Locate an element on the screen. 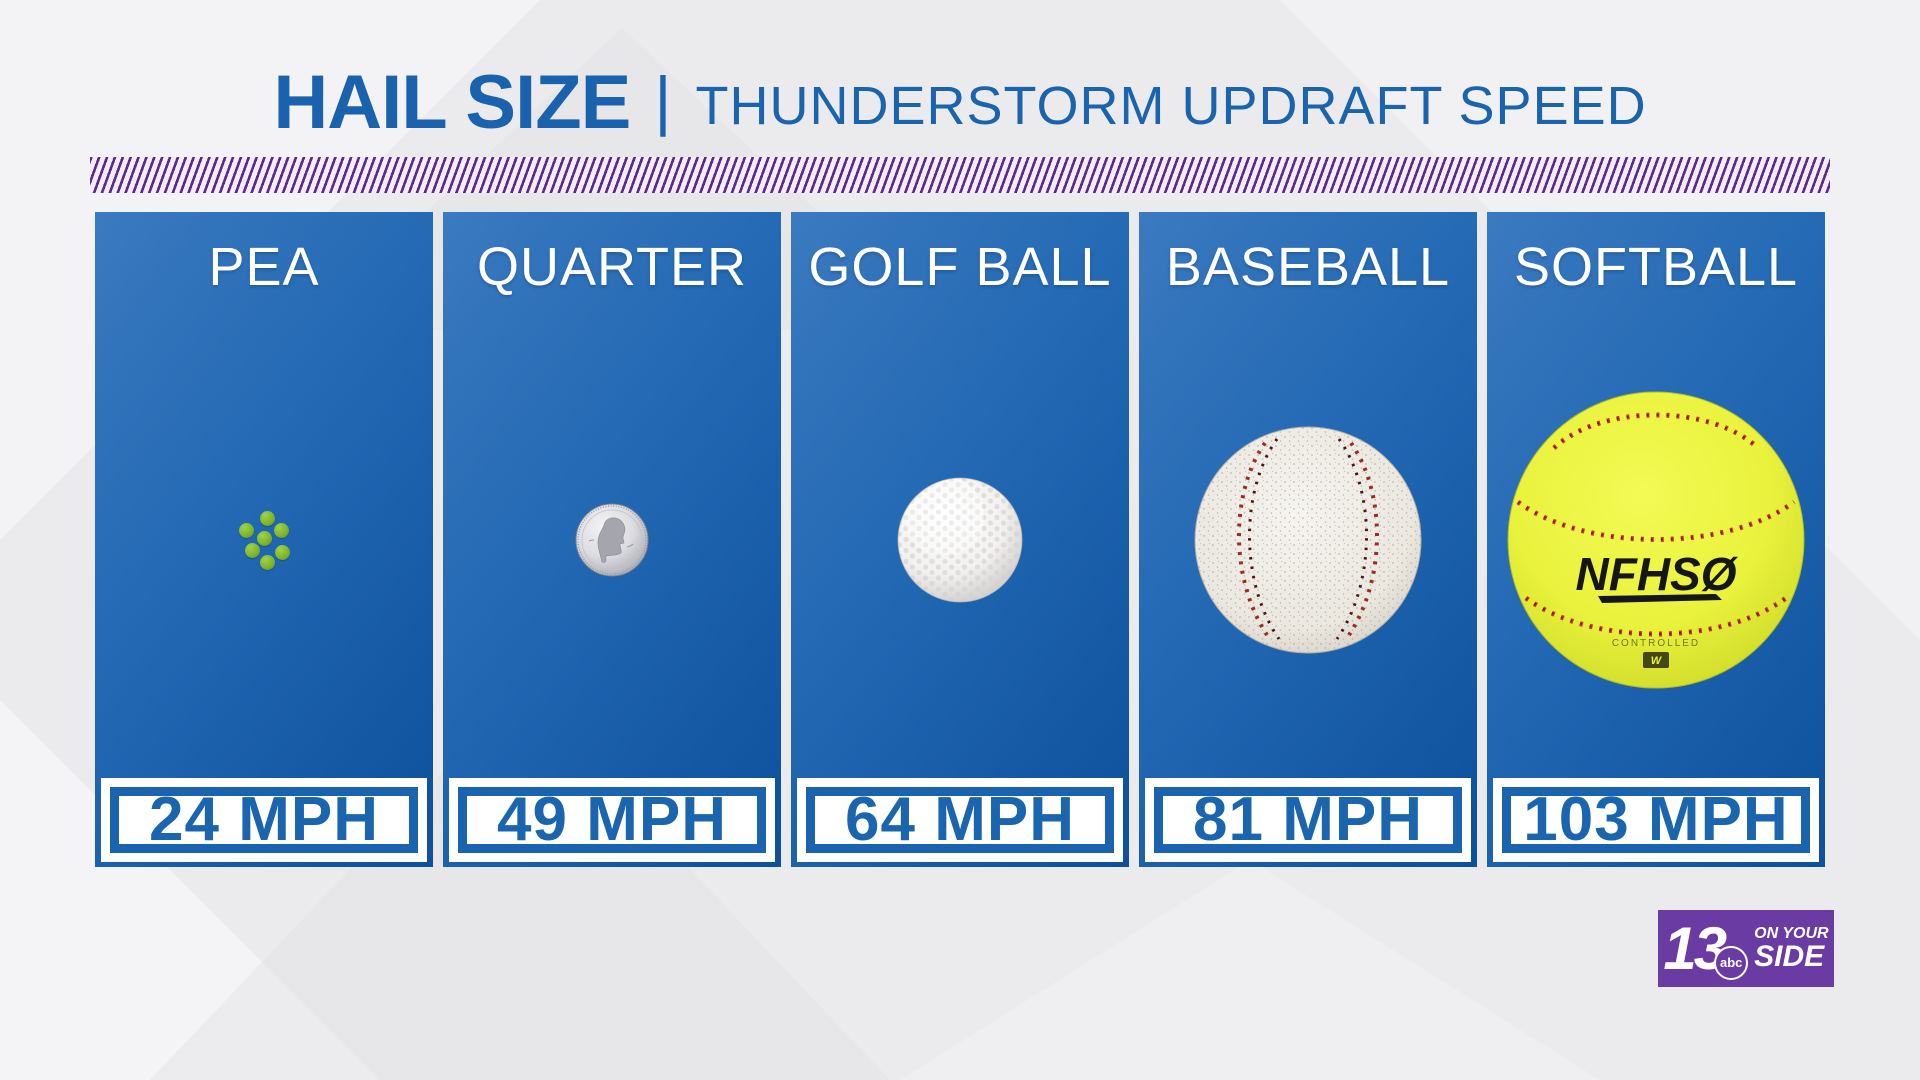  panel-baseball: BASEBALL is located at coordinates (1308, 539).